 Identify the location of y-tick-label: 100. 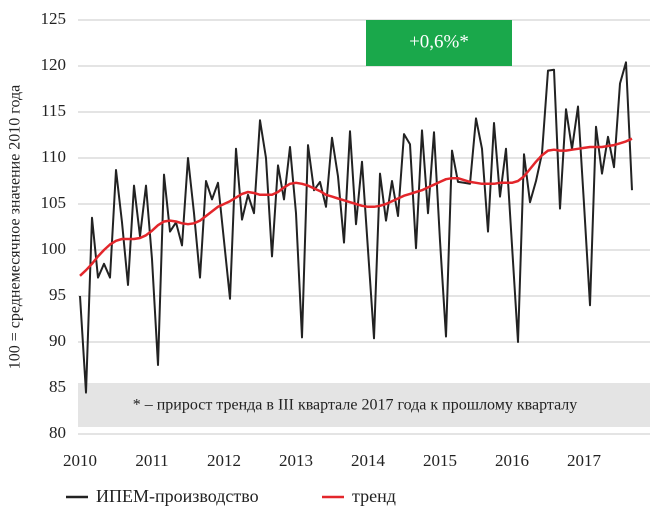
(54, 248).